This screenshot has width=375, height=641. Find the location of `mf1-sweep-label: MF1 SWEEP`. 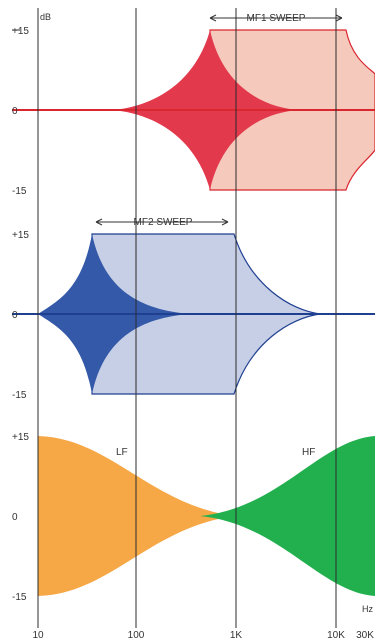

mf1-sweep-label: MF1 SWEEP is located at coordinates (276, 18).